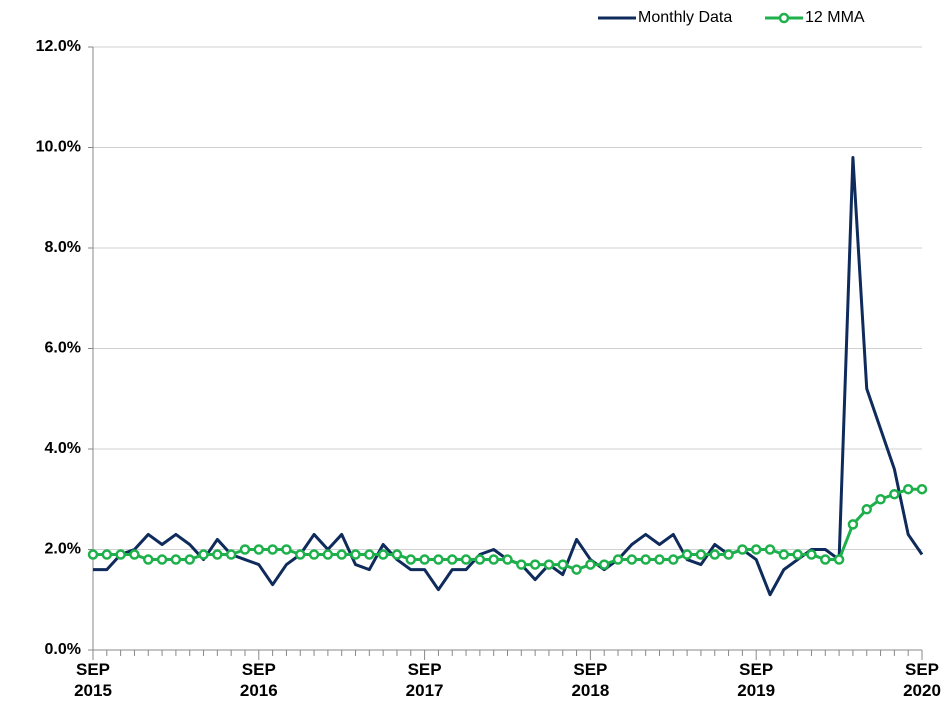 The height and width of the screenshot is (708, 947). I want to click on legend-label: 12 MMA, so click(835, 17).